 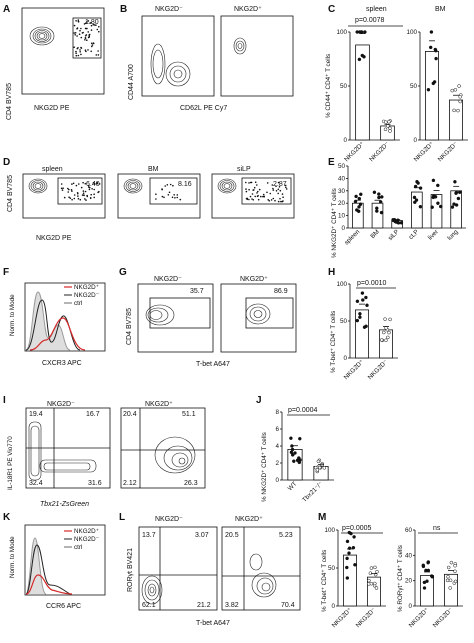 What do you see at coordinates (345, 140) in the screenshot?
I see `panel-c-spleen-y-tick-label: 0` at bounding box center [345, 140].